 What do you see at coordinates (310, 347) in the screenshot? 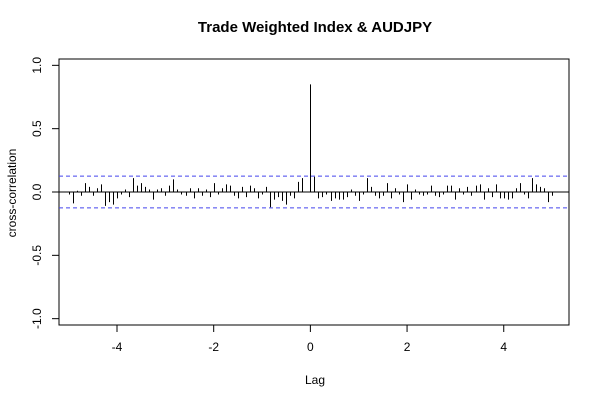
I see `x-tick-label: 0` at bounding box center [310, 347].